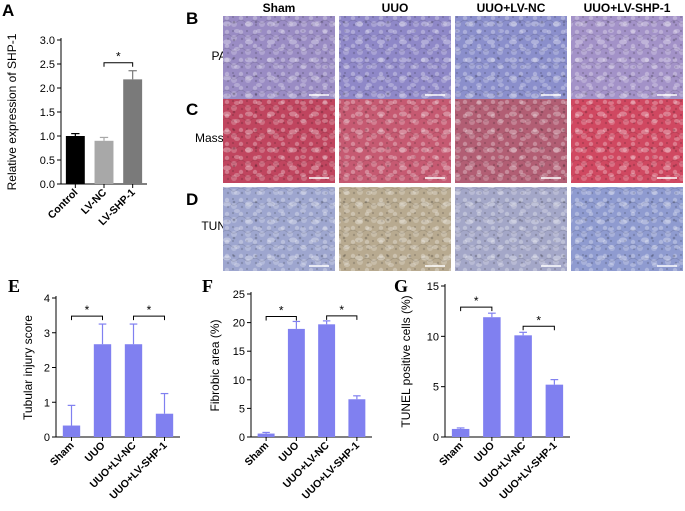 The height and width of the screenshot is (511, 685). What do you see at coordinates (215, 365) in the screenshot?
I see `y-axis-title: Fibrobic area (%)` at bounding box center [215, 365].